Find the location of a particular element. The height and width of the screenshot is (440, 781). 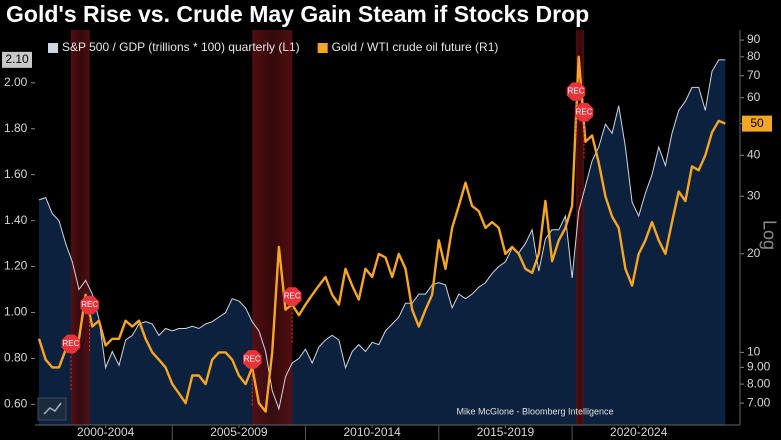

y2-axis-title: Log is located at coordinates (769, 235).